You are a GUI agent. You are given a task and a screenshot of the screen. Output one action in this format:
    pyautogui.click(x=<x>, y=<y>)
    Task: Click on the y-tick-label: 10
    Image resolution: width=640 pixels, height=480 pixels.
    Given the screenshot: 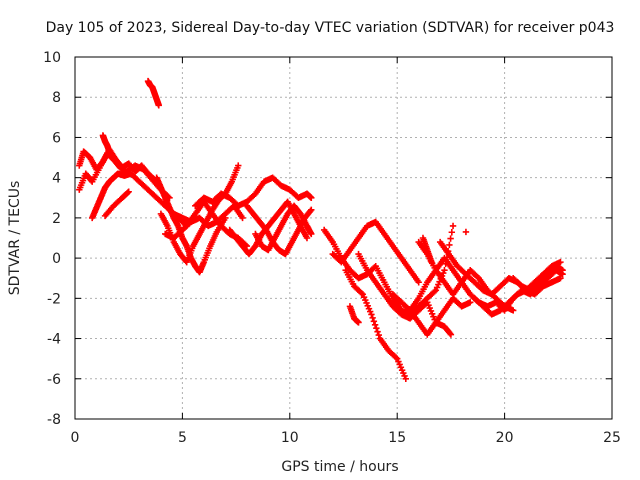 What is the action you would take?
    pyautogui.click(x=52, y=58)
    